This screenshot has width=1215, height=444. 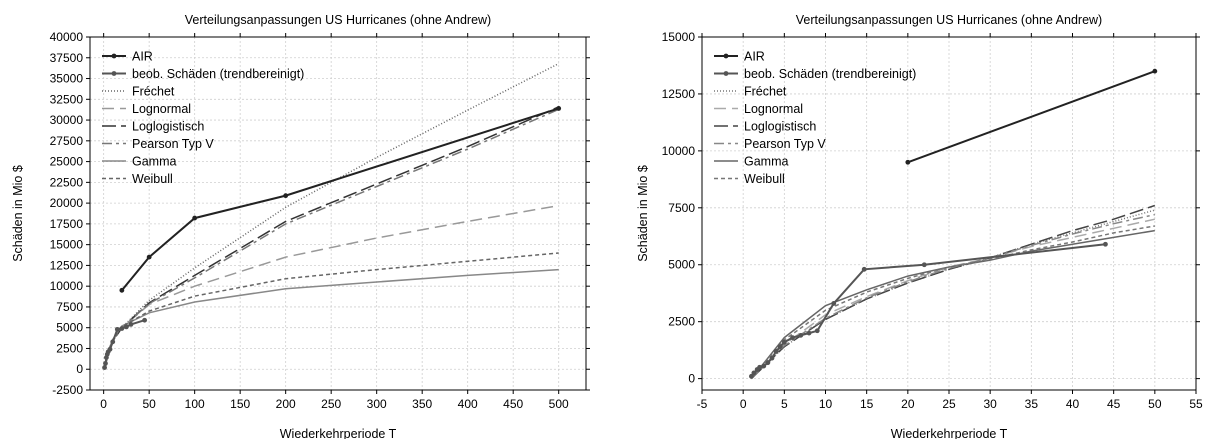 What do you see at coordinates (67, 162) in the screenshot?
I see `y-tick-label: 25000` at bounding box center [67, 162].